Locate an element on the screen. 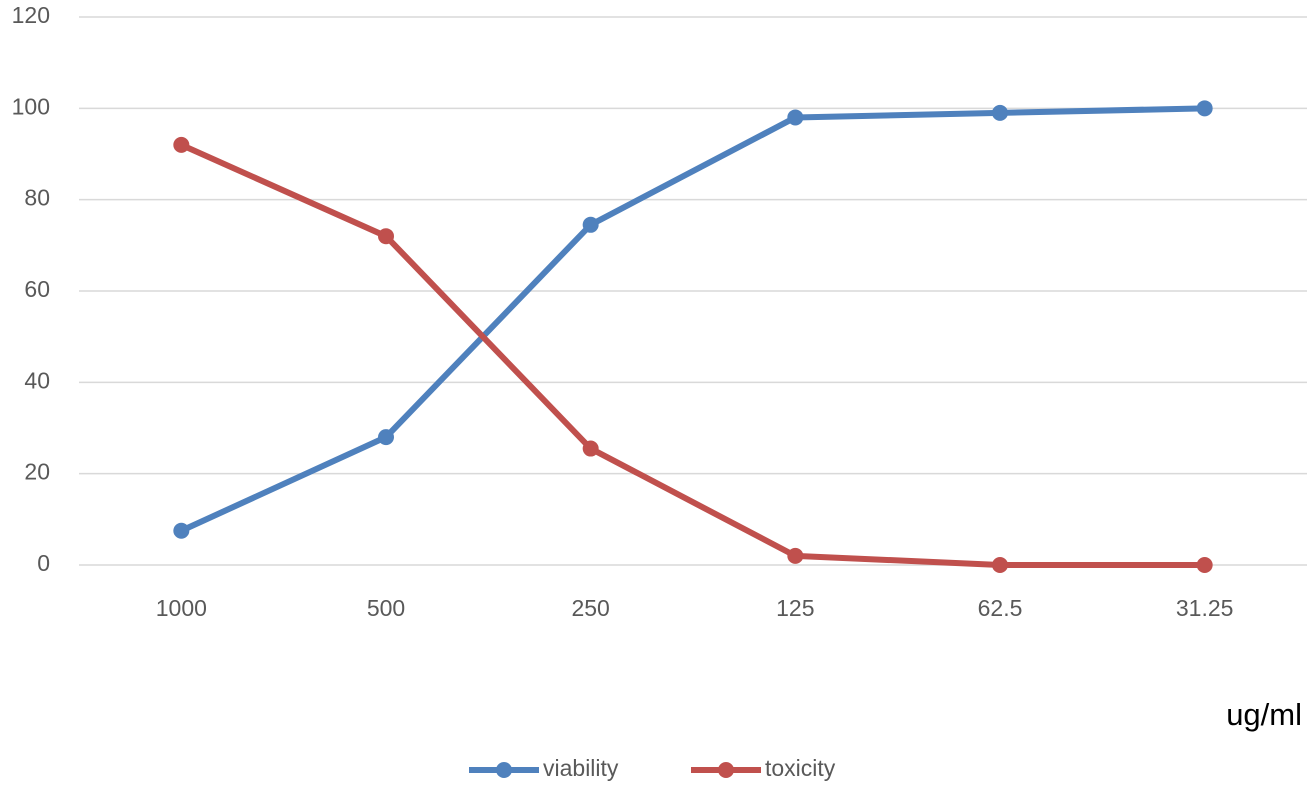 This screenshot has height=790, width=1311. x-tick-label: 31.25 is located at coordinates (1205, 608).